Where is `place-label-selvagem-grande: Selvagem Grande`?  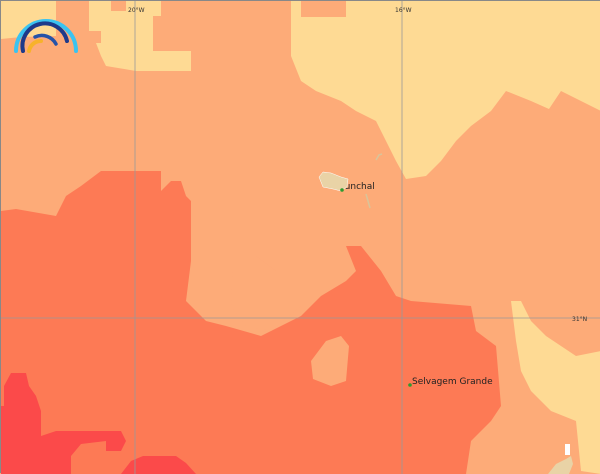 place-label-selvagem-grande: Selvagem Grande is located at coordinates (452, 382).